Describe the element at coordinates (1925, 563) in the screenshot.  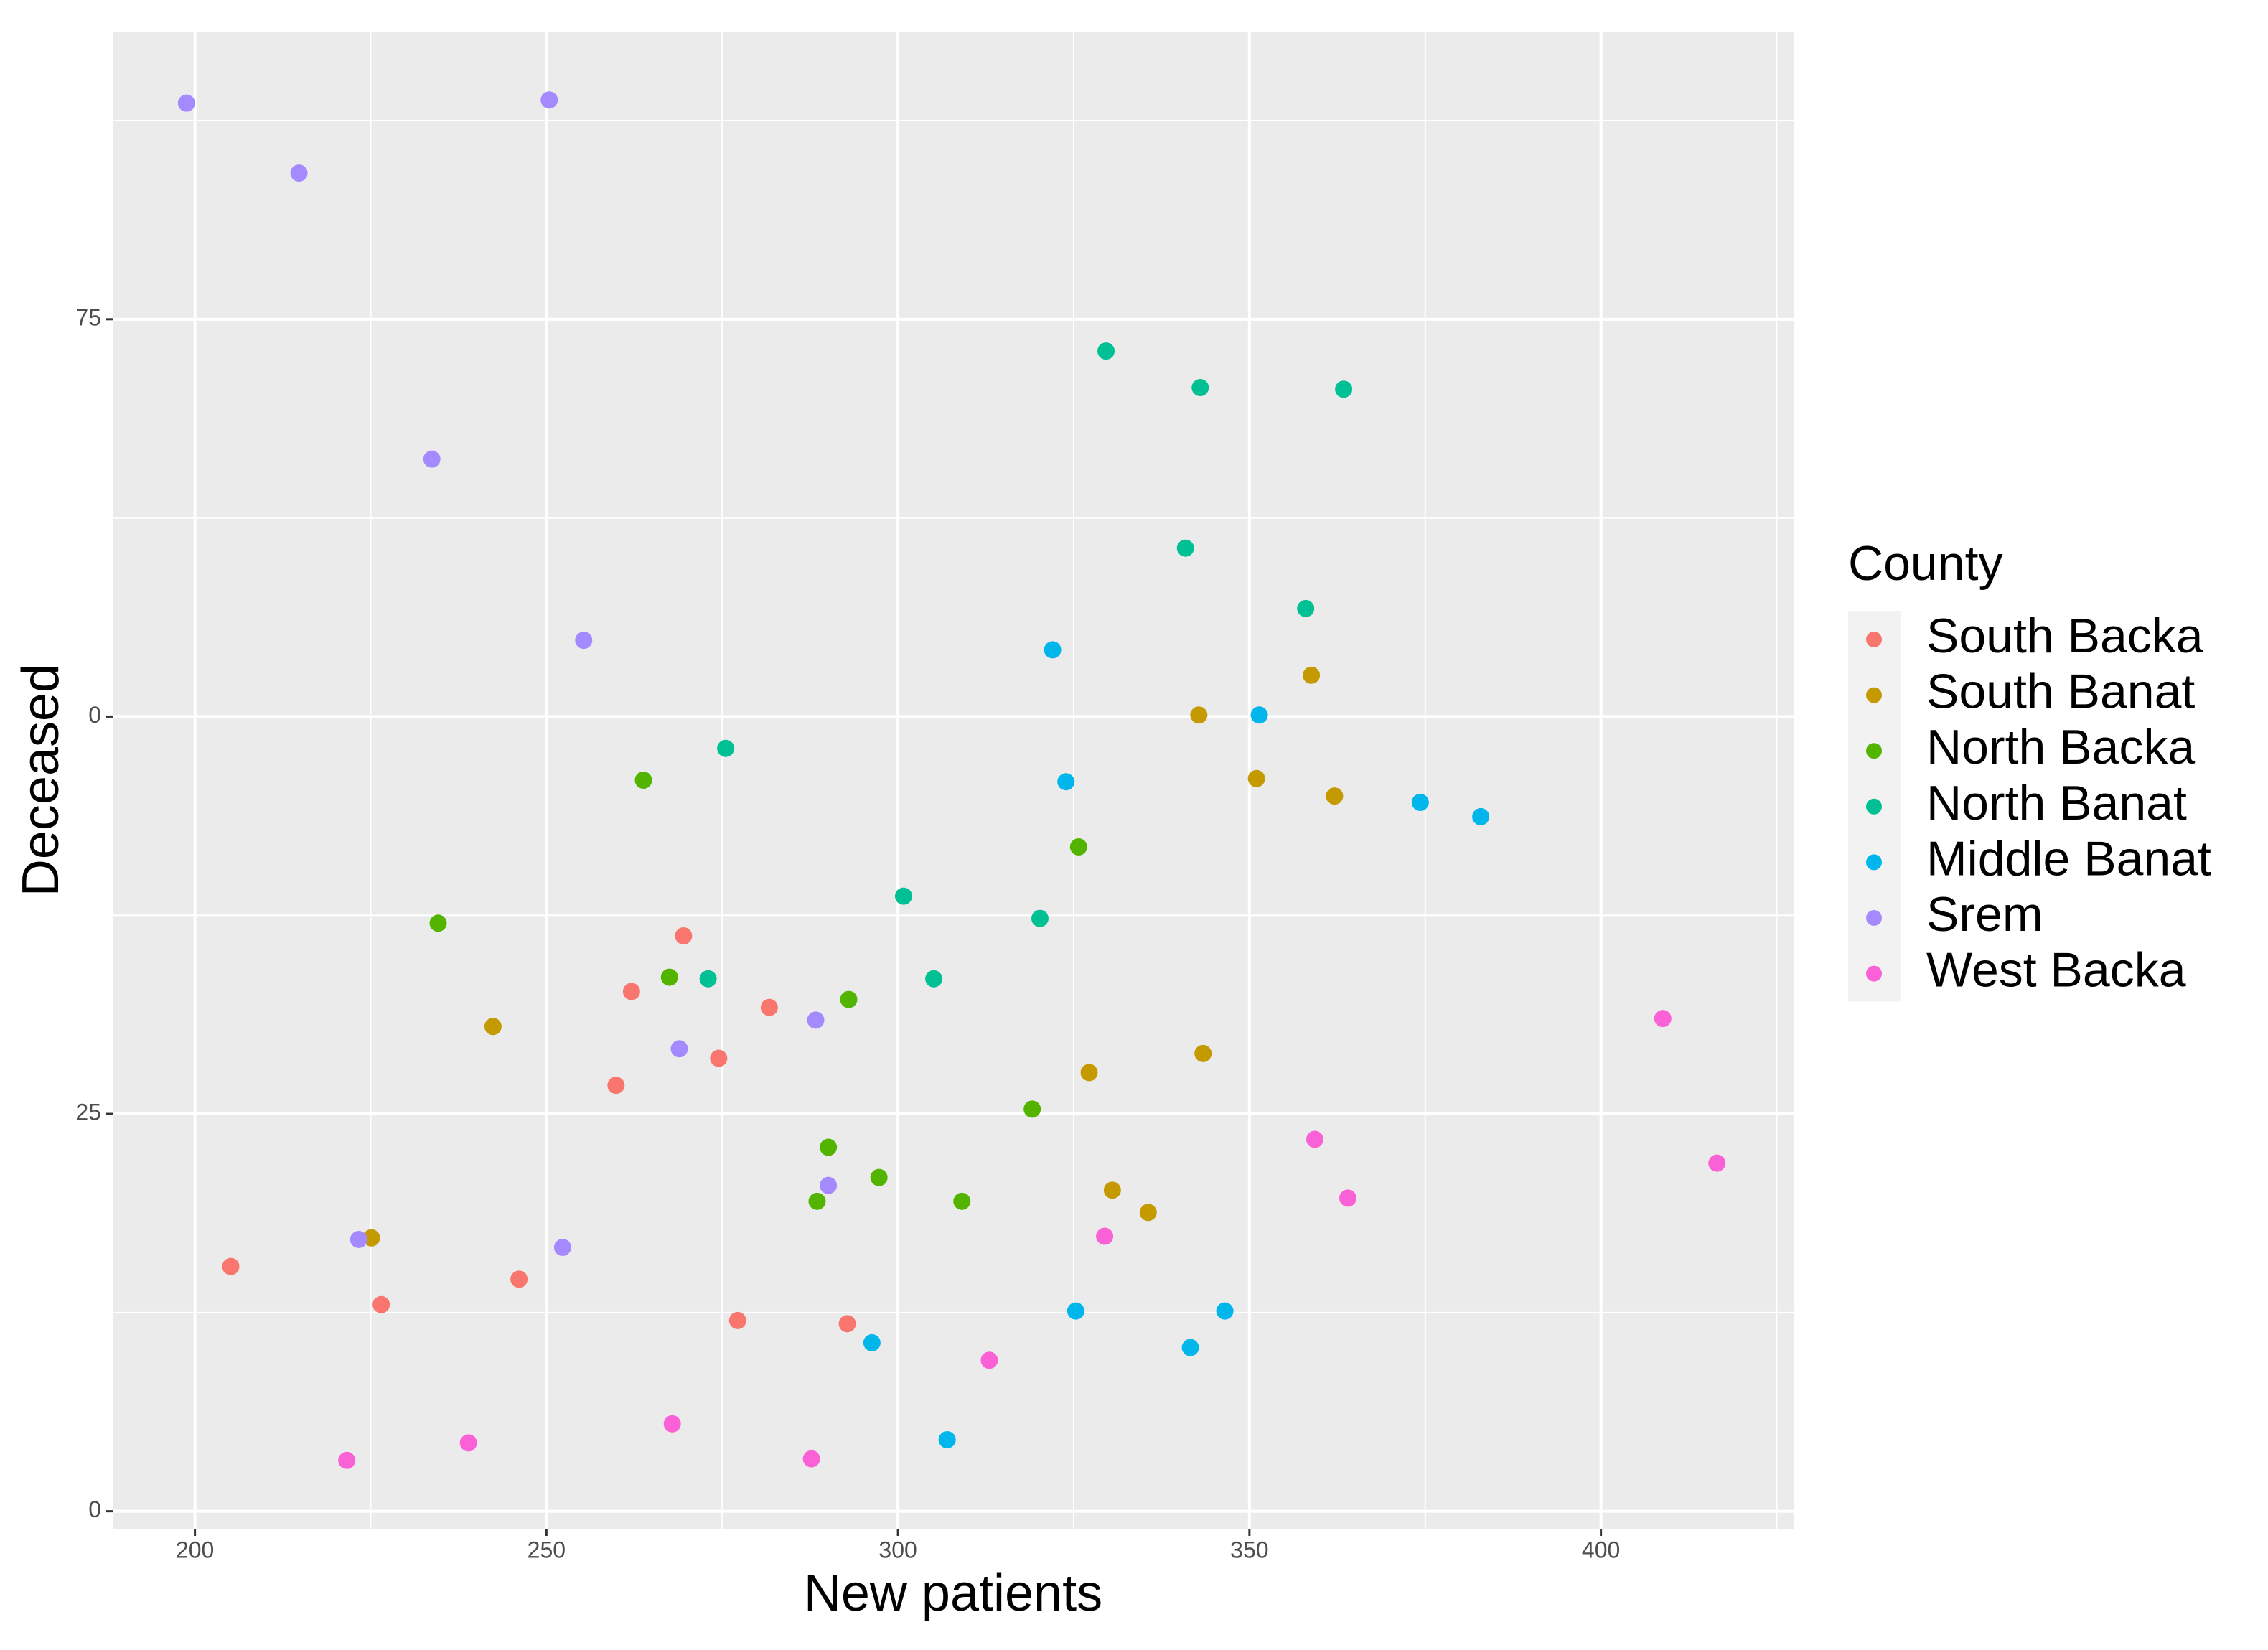
I see `legend-title: County` at that location.